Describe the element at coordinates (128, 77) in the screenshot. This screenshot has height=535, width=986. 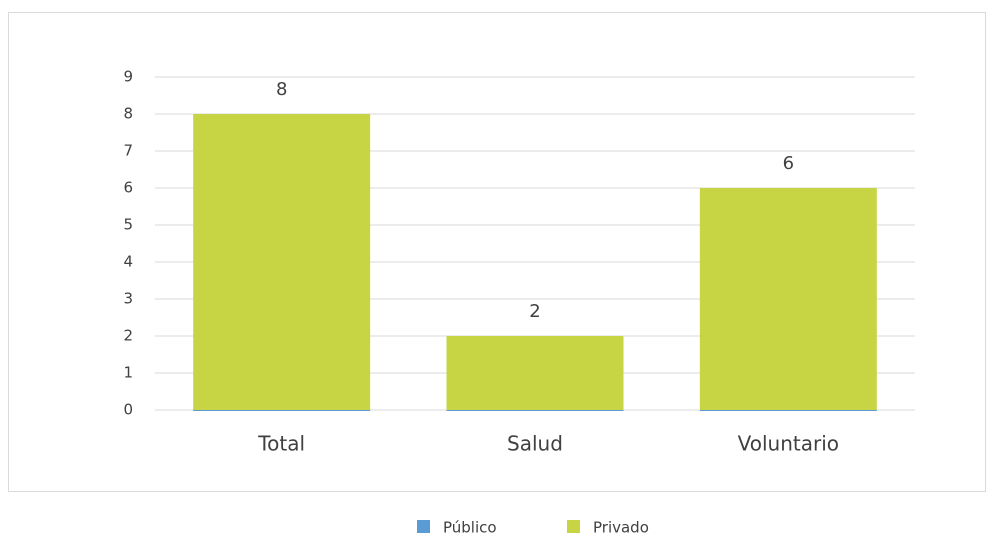
I see `y-tick-label: 9` at that location.